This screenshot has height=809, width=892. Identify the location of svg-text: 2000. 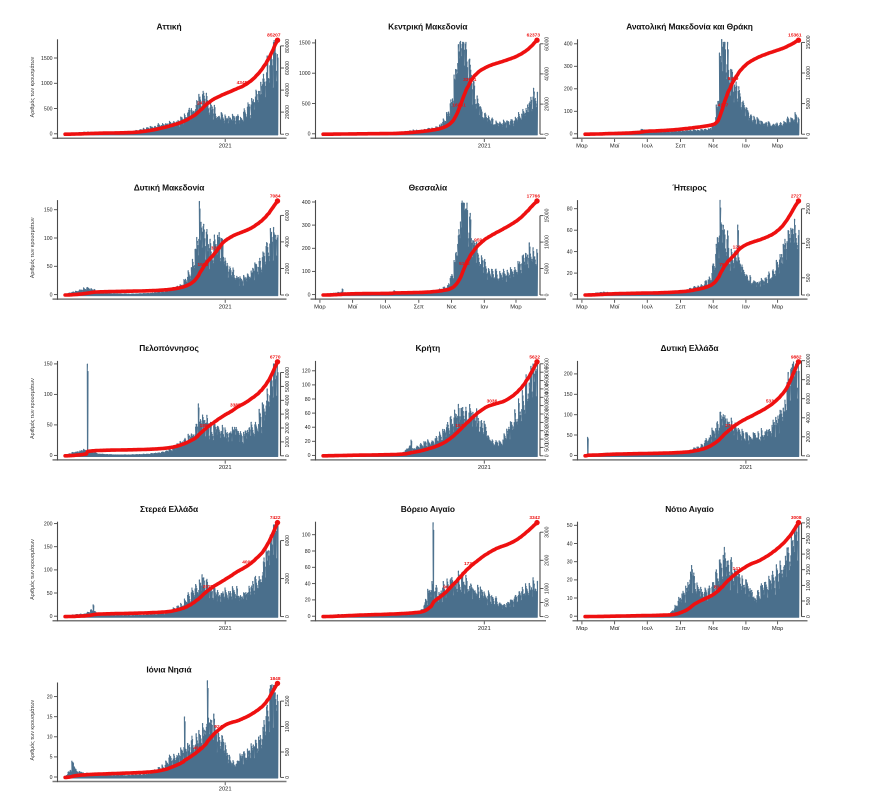
(548, 560).